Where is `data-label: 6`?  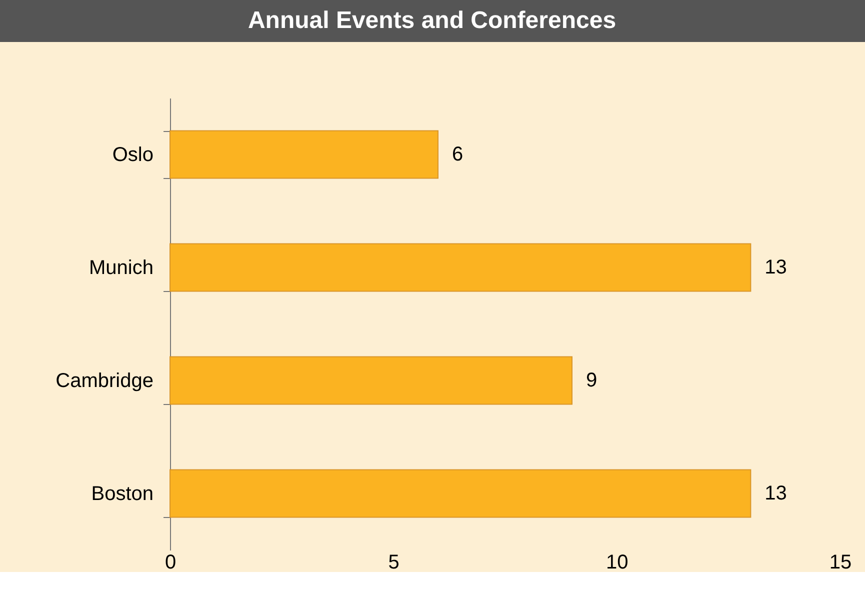 data-label: 6 is located at coordinates (458, 155).